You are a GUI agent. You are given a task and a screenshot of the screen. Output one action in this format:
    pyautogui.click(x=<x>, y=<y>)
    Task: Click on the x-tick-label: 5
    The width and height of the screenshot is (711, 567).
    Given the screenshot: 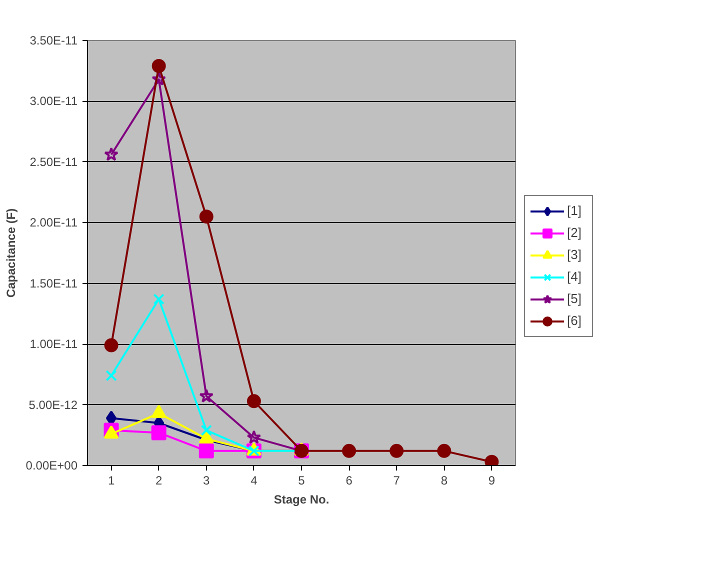 What is the action you would take?
    pyautogui.click(x=302, y=481)
    